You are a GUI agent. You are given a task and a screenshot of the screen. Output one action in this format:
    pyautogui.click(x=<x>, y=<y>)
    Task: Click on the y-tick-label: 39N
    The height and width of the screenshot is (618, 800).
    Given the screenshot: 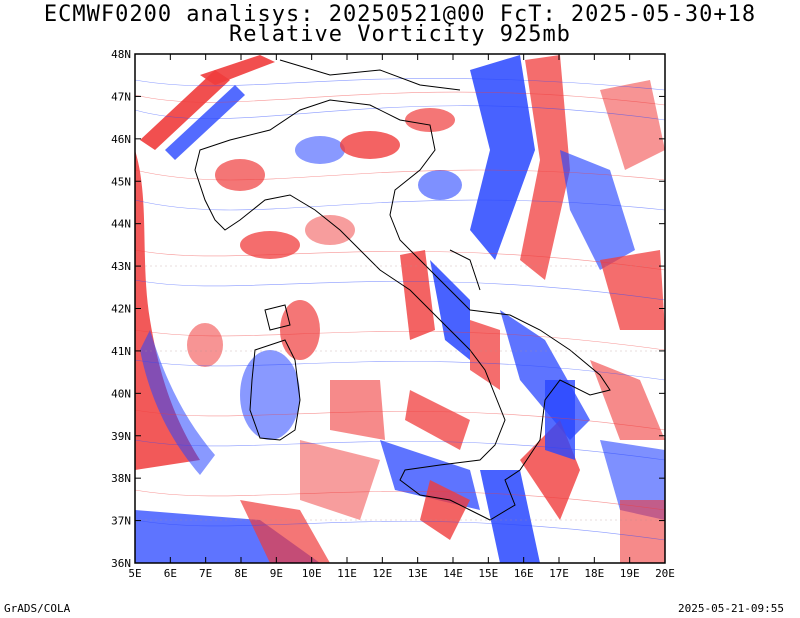 What is the action you would take?
    pyautogui.click(x=121, y=436)
    